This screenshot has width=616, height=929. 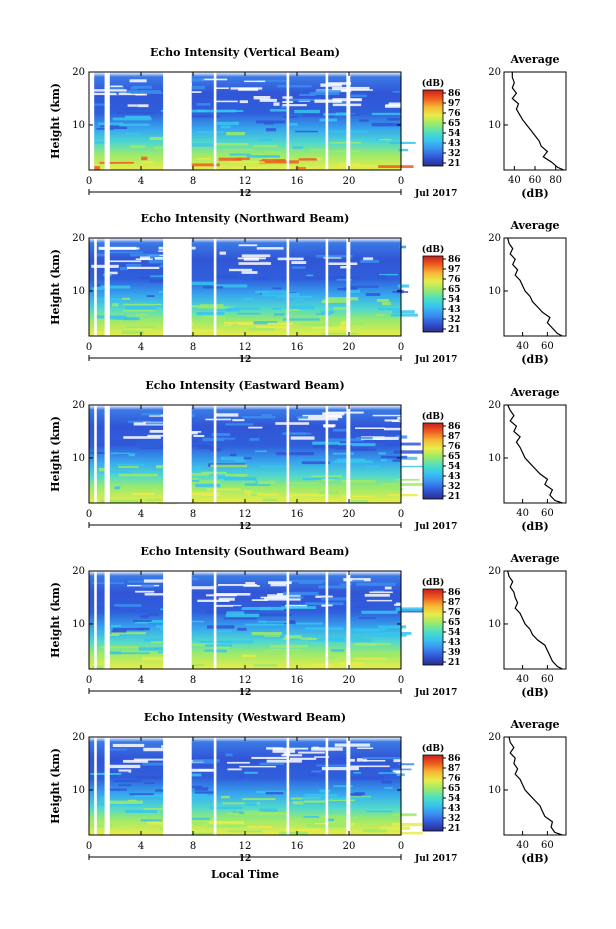 I want to click on average-profile-line, so click(x=538, y=121).